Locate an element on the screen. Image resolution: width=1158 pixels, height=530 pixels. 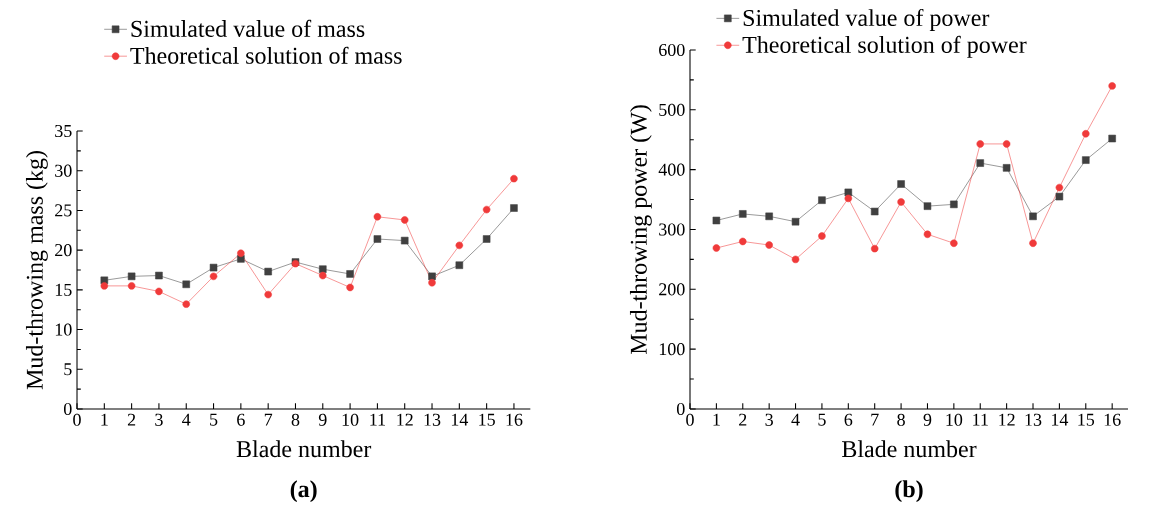
y-axis-title: Mud-throwing mass (kg) is located at coordinates (36, 270).